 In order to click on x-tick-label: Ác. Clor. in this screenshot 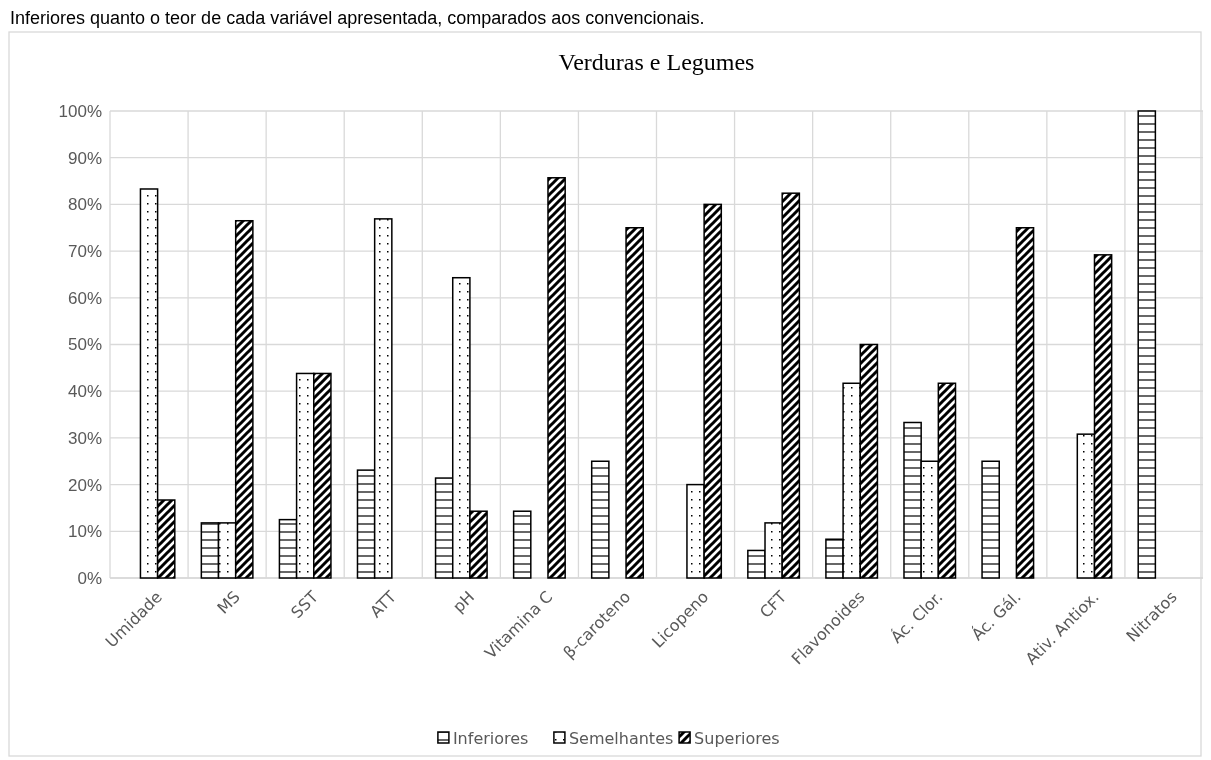, I will do `click(916, 617)`.